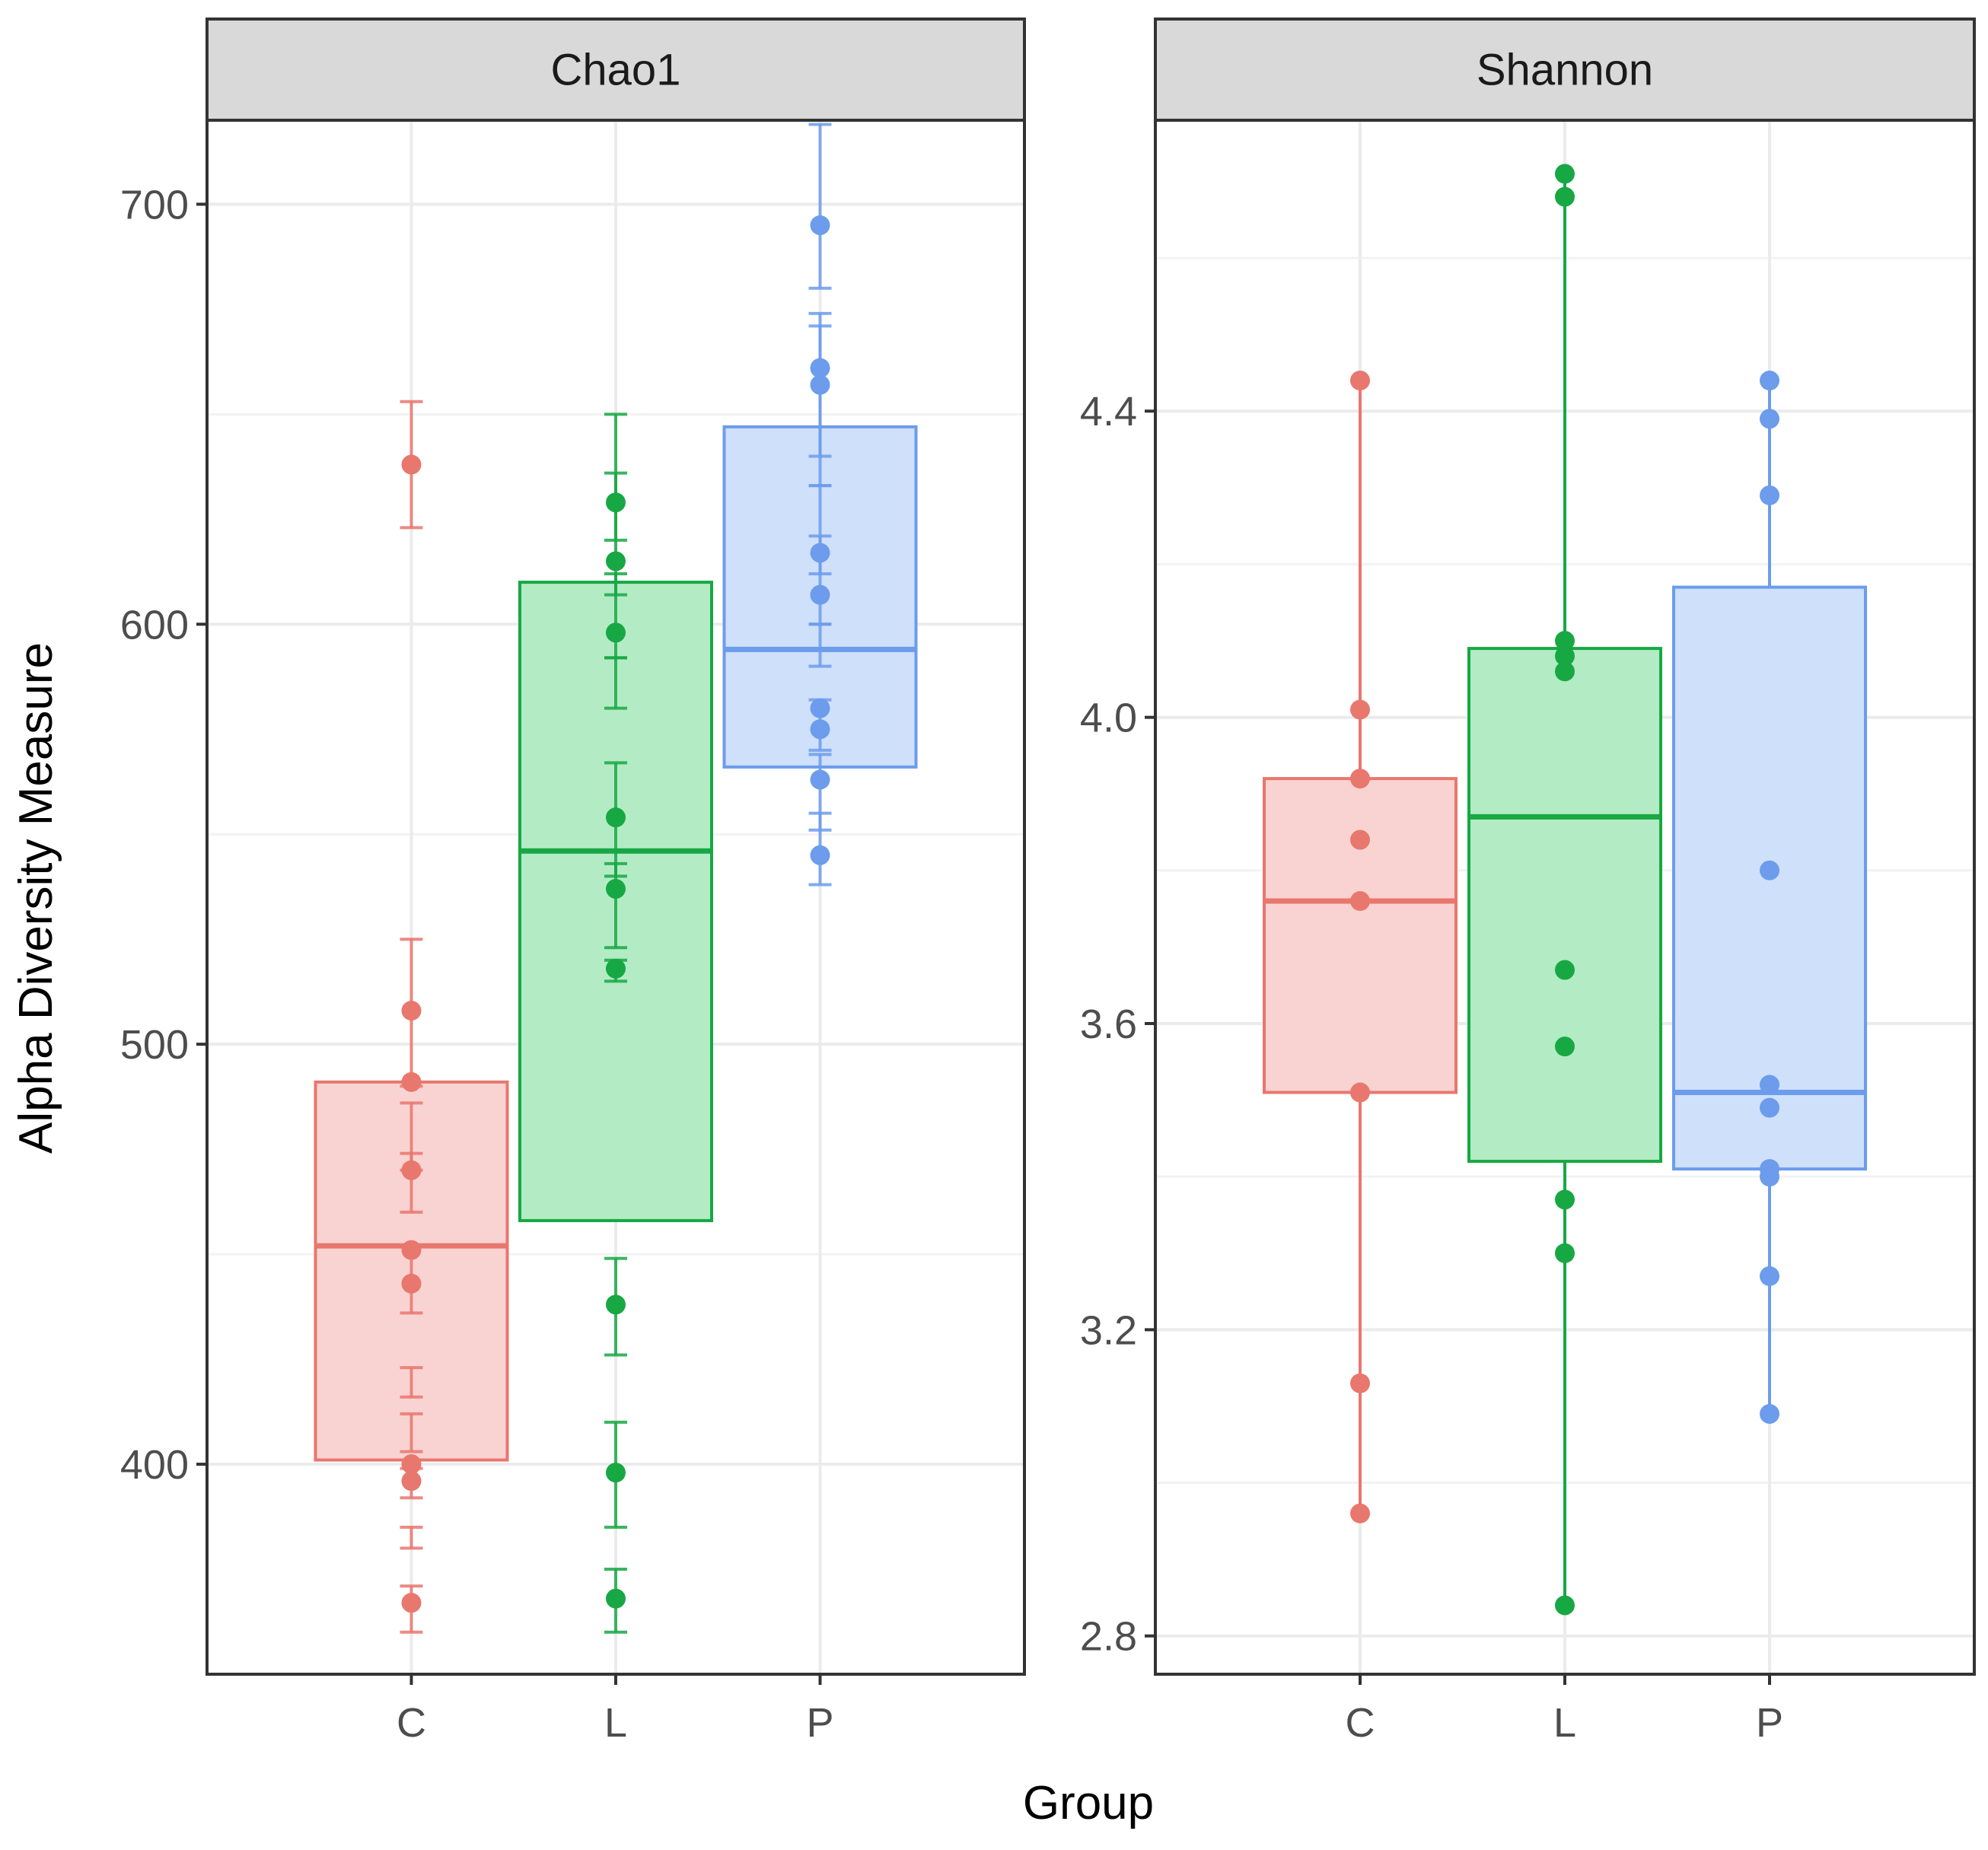 Image resolution: width=1988 pixels, height=1850 pixels. I want to click on x-axis-title: Group, so click(1088, 1803).